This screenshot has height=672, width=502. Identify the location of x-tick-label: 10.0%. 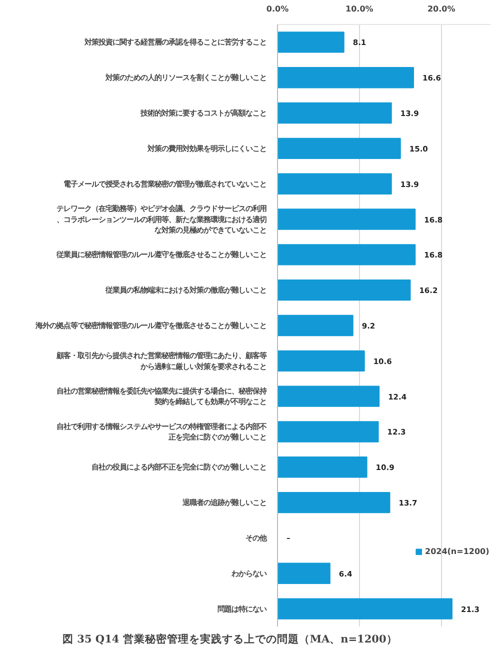
(360, 9).